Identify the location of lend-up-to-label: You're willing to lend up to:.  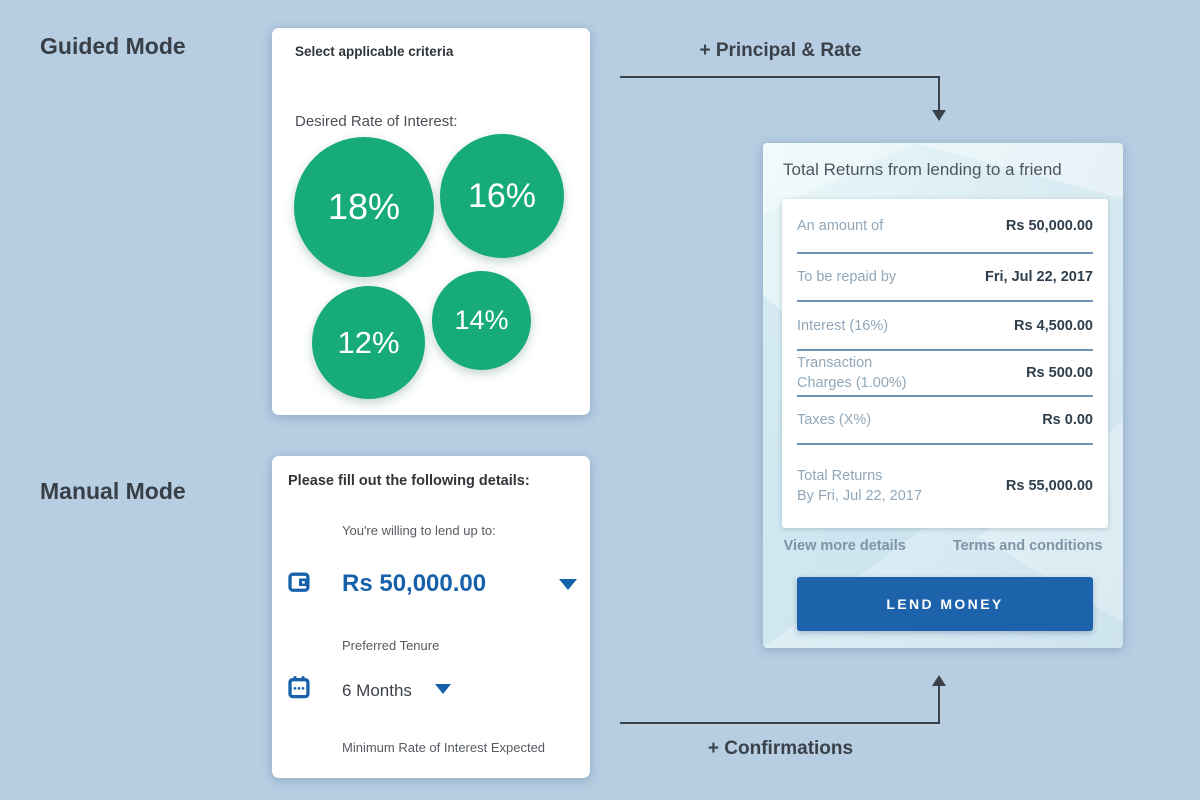
(419, 530).